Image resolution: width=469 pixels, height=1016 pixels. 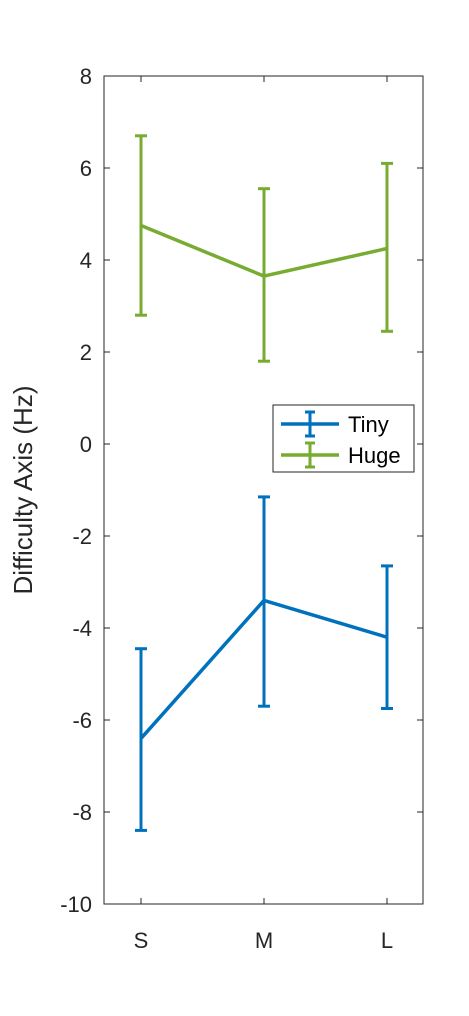 What do you see at coordinates (23, 490) in the screenshot?
I see `y-axis-title: Difficulty Axis (Hz)` at bounding box center [23, 490].